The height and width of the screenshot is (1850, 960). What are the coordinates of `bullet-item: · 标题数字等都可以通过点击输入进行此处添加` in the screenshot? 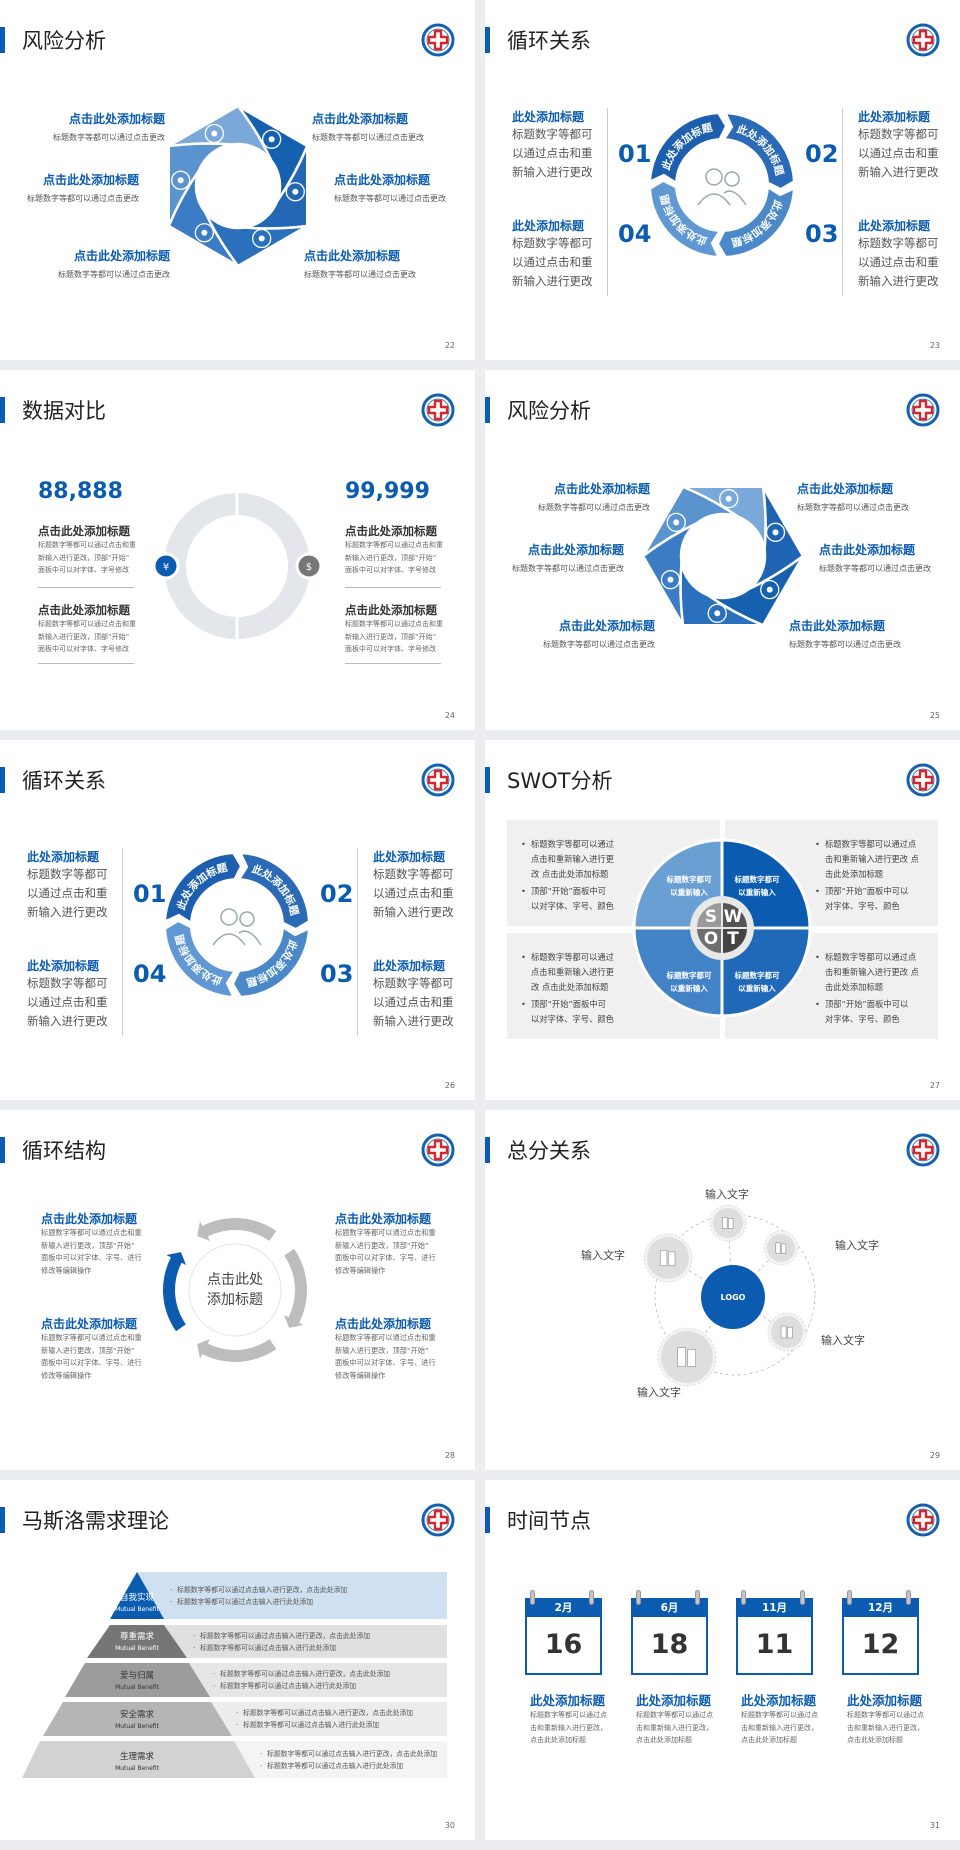 It's located at (348, 1766).